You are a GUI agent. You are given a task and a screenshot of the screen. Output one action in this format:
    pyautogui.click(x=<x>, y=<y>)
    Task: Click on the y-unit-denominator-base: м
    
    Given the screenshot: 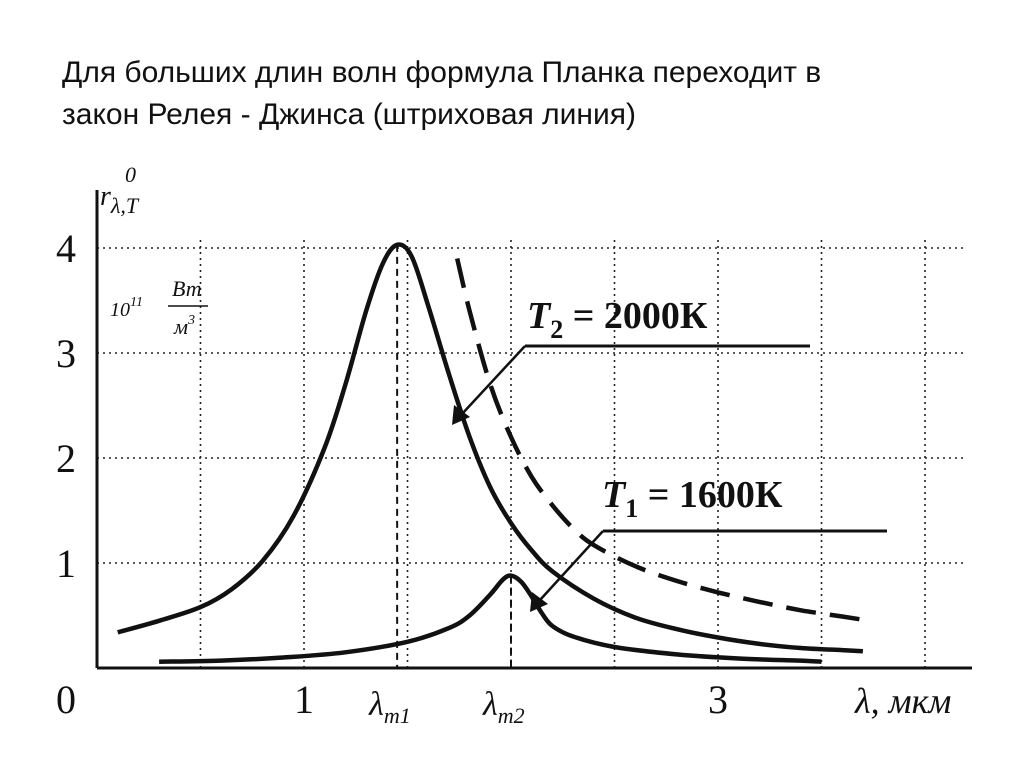 What is the action you would take?
    pyautogui.click(x=180, y=326)
    